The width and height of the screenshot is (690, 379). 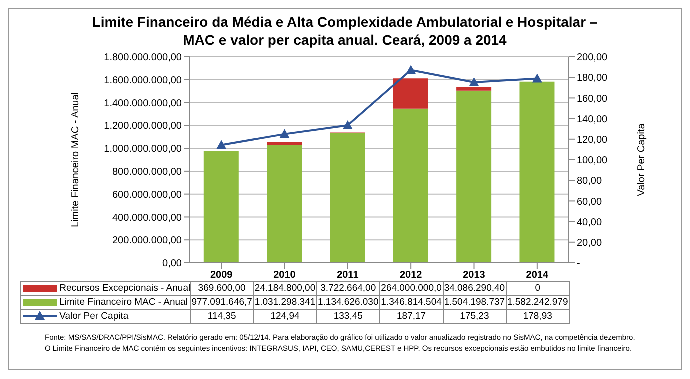 I want to click on x-tick-label: 2014, so click(x=537, y=276).